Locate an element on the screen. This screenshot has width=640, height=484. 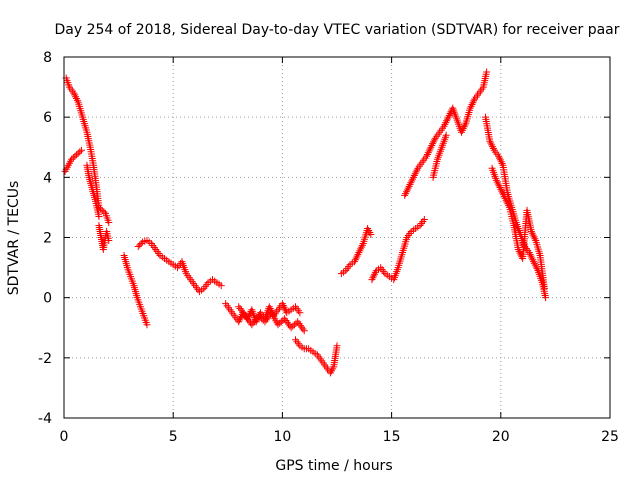
x-tick-label: 0 is located at coordinates (64, 437).